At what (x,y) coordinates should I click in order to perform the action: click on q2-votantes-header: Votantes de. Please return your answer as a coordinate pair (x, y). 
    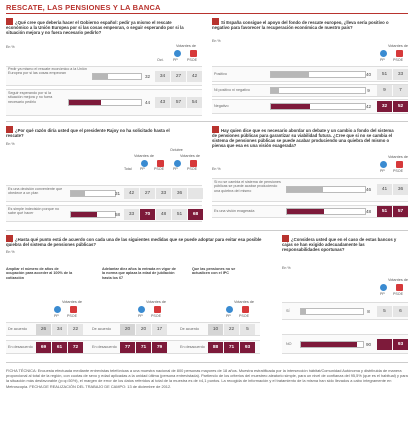
    Looking at the image, I should click on (397, 46).